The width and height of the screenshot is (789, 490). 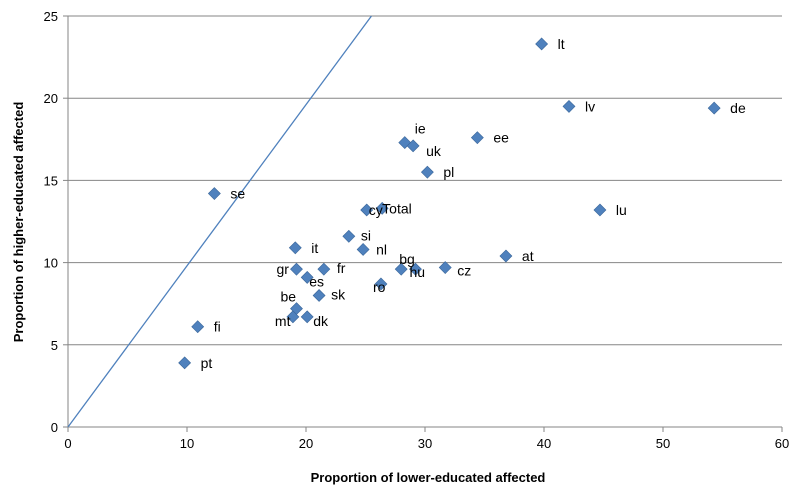 I want to click on point-gr, so click(x=296, y=269).